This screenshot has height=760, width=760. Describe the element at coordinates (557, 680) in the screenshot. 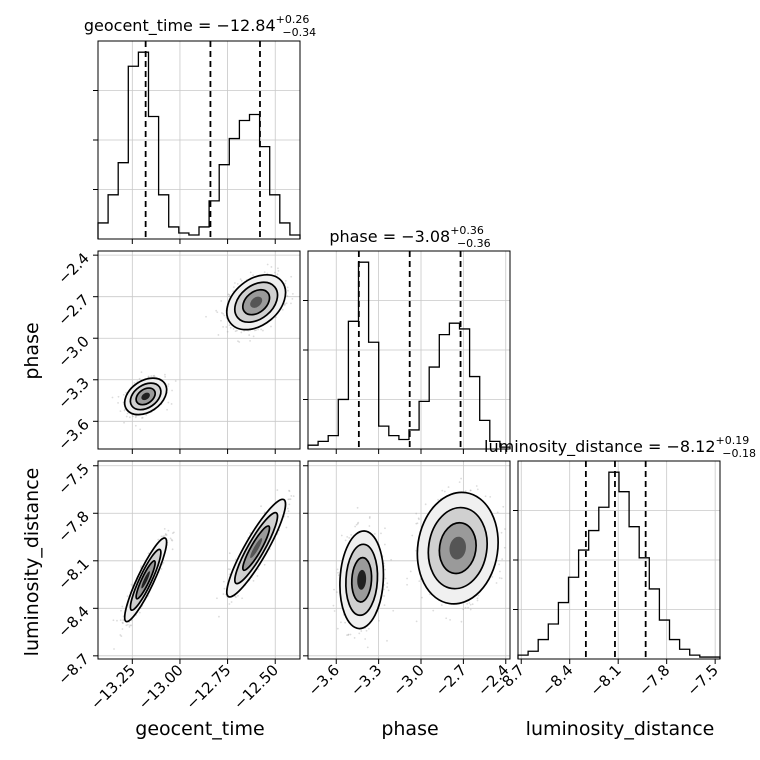

I see `x-tick-label: −8.4` at that location.